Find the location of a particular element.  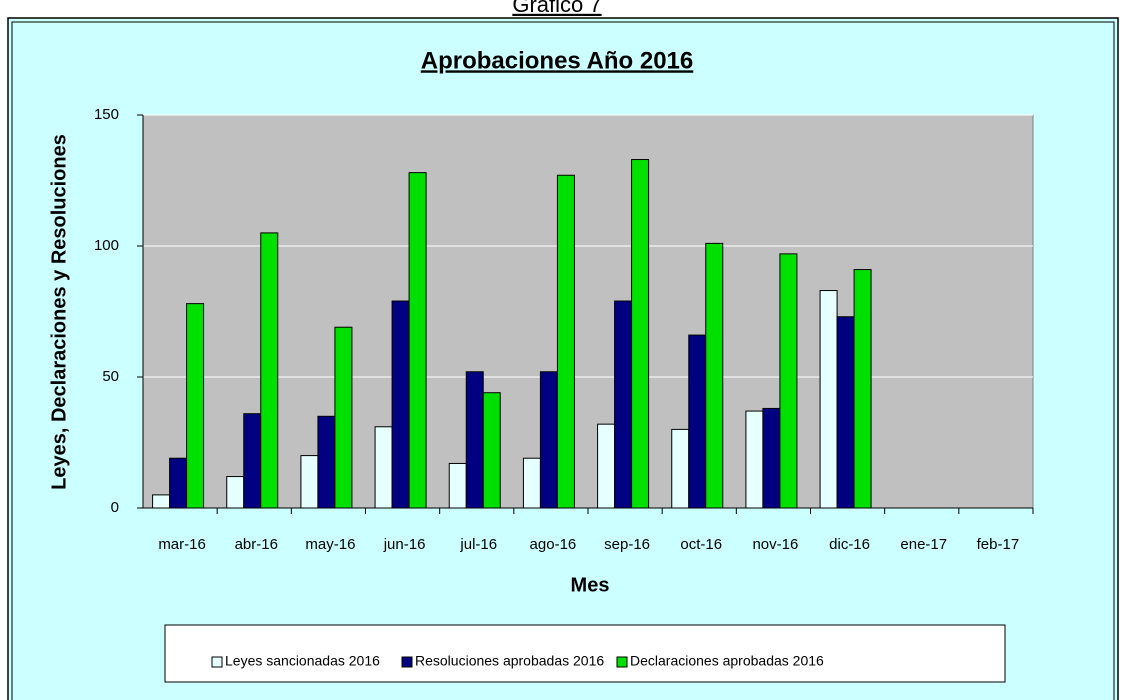

legend-box is located at coordinates (585, 653).